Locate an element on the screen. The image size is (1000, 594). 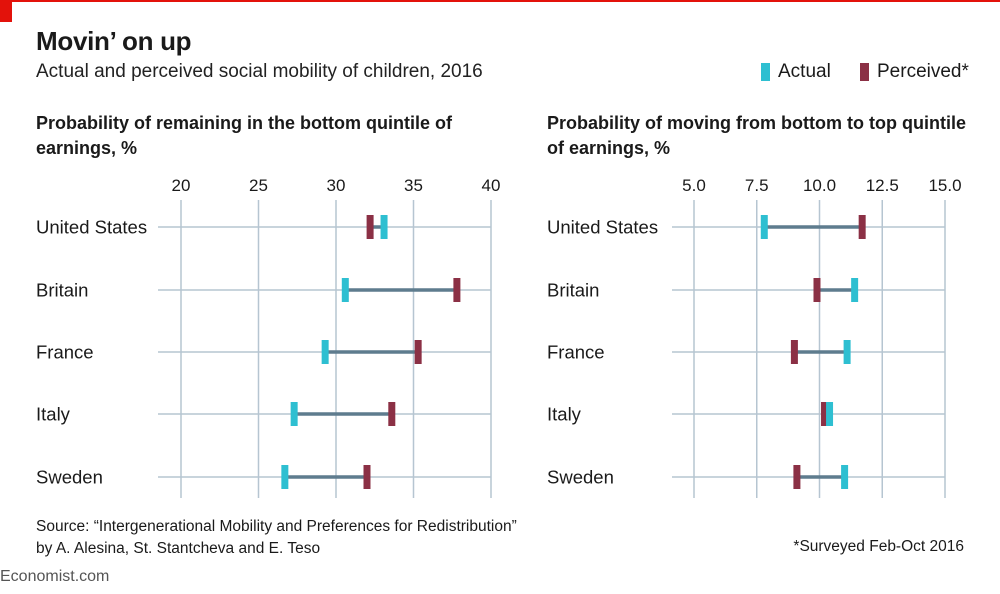
legend-actual: Actual is located at coordinates (796, 72).